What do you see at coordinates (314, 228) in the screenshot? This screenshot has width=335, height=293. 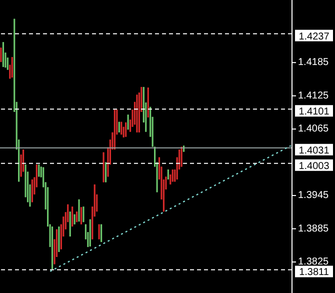 I see `y-tick-label: 1.3885` at bounding box center [314, 228].